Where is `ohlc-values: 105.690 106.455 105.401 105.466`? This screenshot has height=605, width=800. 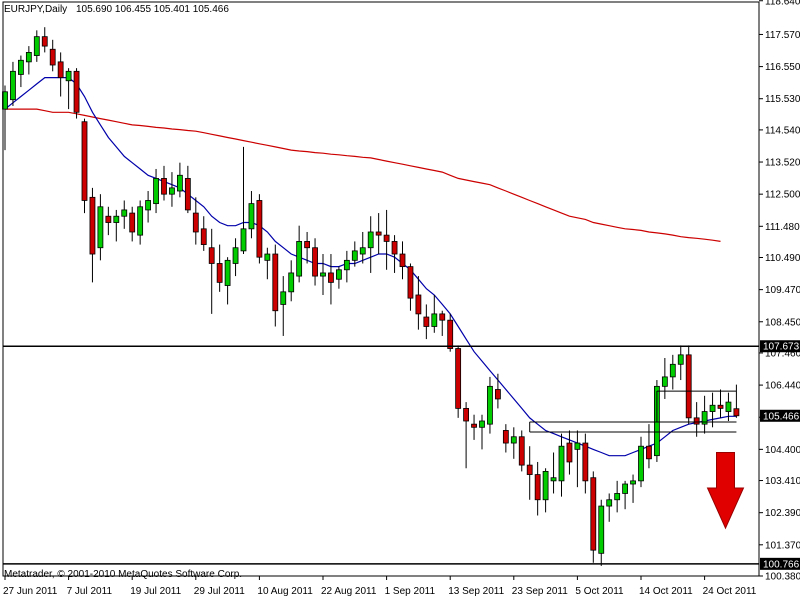
ohlc-values: 105.690 106.455 105.401 105.466 is located at coordinates (152, 9).